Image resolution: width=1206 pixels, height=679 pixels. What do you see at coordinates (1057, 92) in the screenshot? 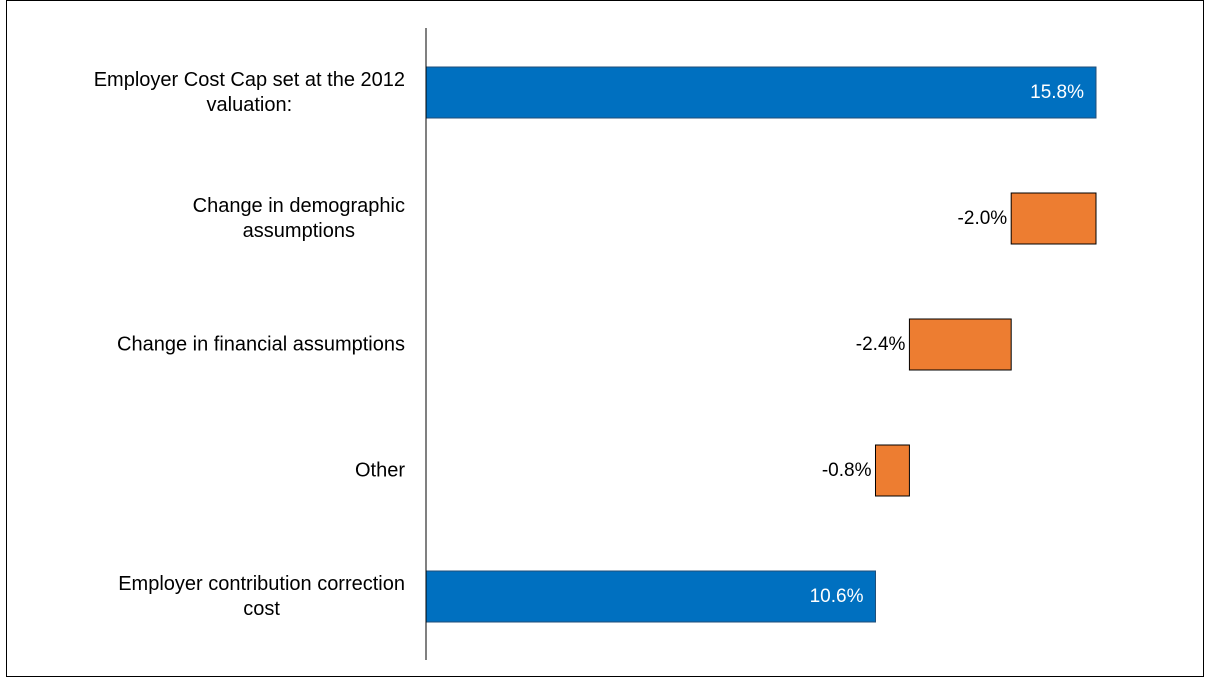
I see `data-label-0: 15.8%` at bounding box center [1057, 92].